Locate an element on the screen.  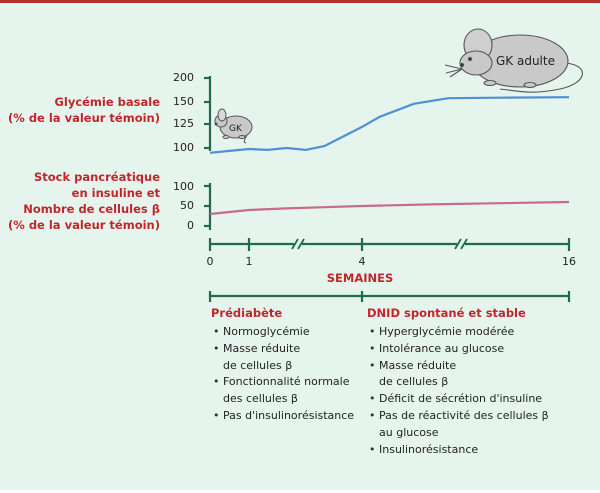
phase-list-item: Hyperglycémie modérée is located at coordinates (479, 332).